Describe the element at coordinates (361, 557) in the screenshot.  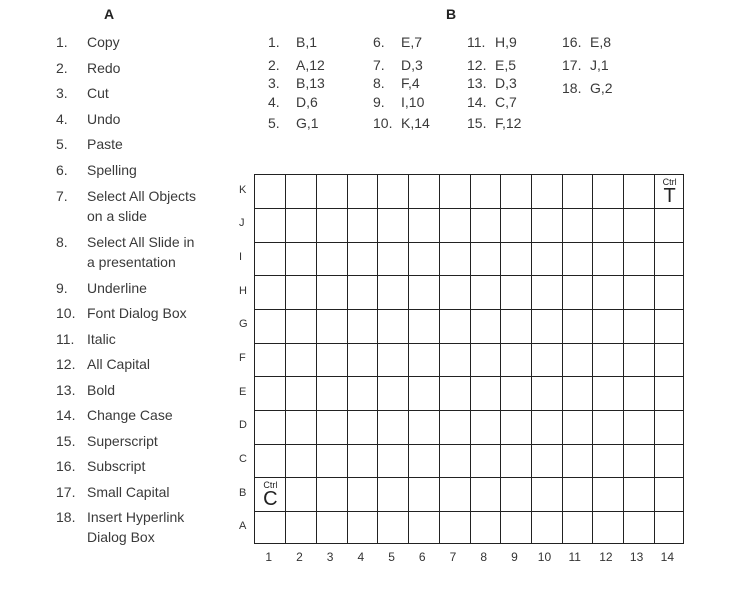
I see `column-label: 4` at that location.